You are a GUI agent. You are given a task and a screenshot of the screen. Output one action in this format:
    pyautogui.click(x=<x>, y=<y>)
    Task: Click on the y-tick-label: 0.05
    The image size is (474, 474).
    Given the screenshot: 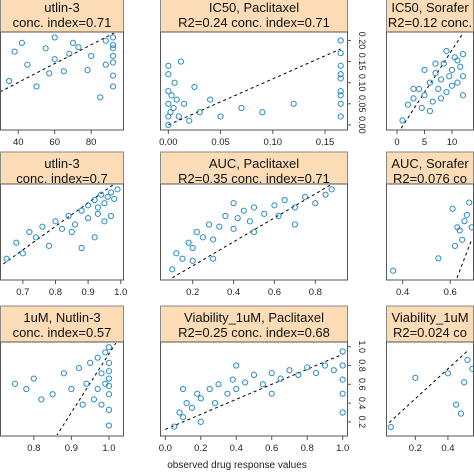 What is the action you would take?
    pyautogui.click(x=362, y=104)
    